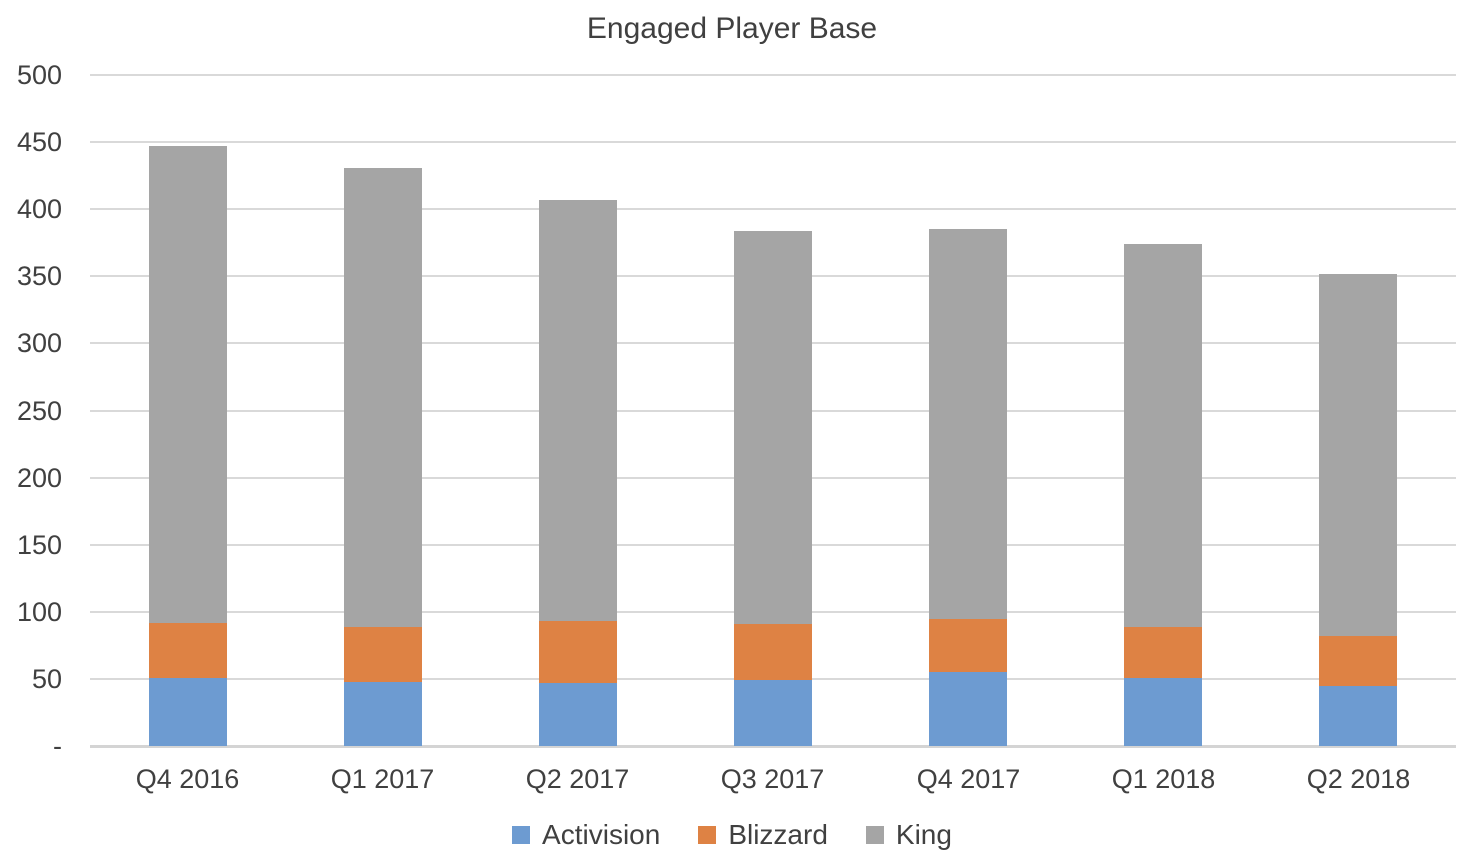 The image size is (1464, 864). I want to click on bar-segment-blizzard-q2-2017, so click(578, 652).